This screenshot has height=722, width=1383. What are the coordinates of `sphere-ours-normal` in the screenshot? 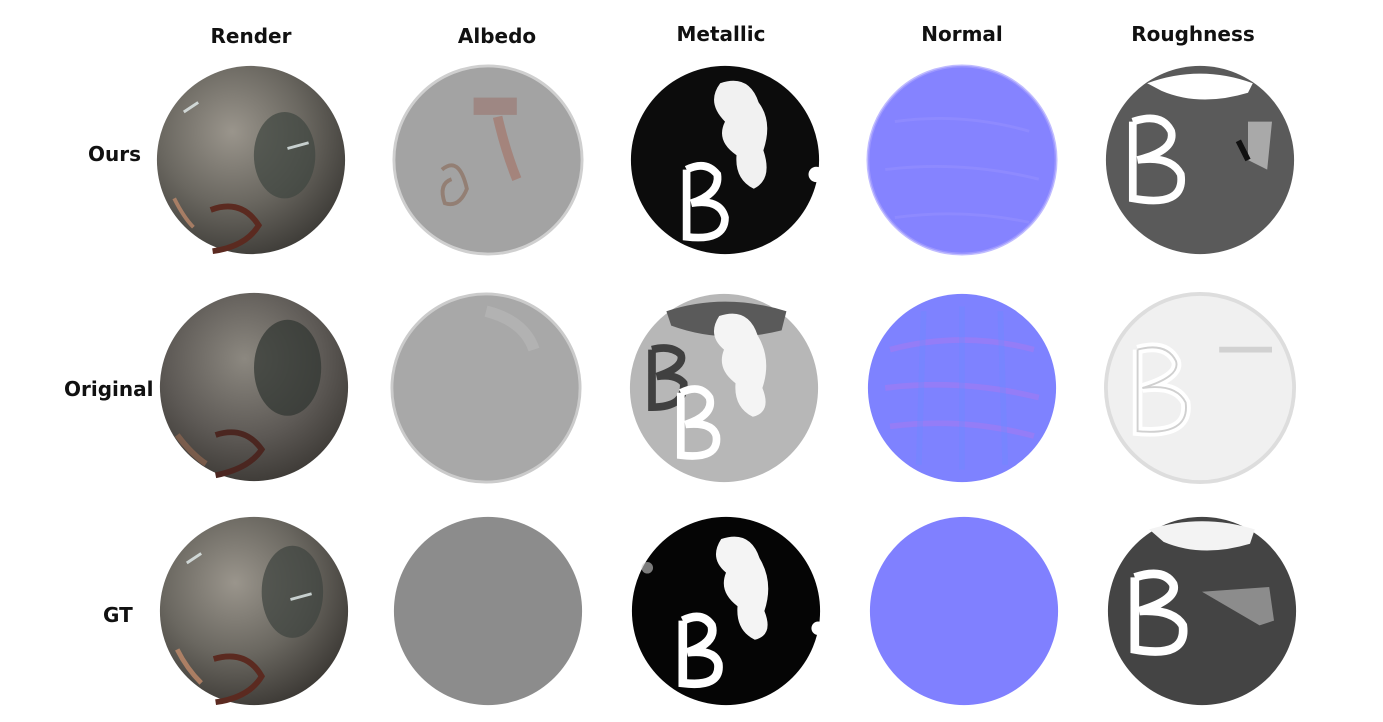 It's located at (962, 160).